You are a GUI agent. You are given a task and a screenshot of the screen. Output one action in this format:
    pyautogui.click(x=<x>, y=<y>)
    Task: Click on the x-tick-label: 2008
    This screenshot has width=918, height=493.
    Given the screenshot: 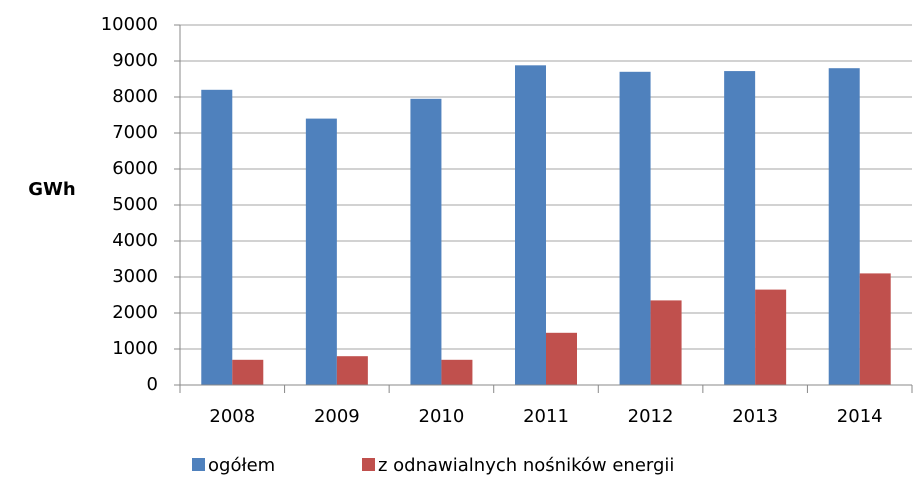 What is the action you would take?
    pyautogui.click(x=232, y=416)
    